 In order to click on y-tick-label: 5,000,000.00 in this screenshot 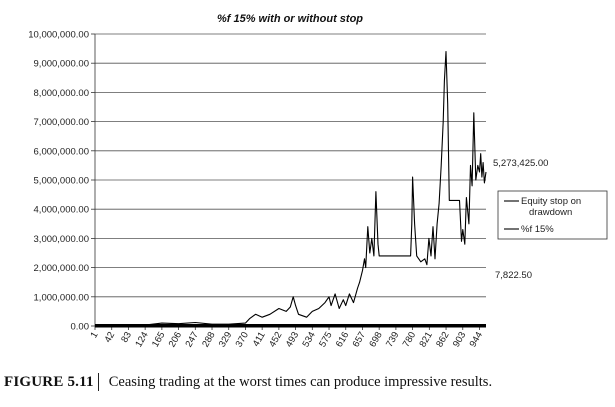, I will do `click(61, 181)`.